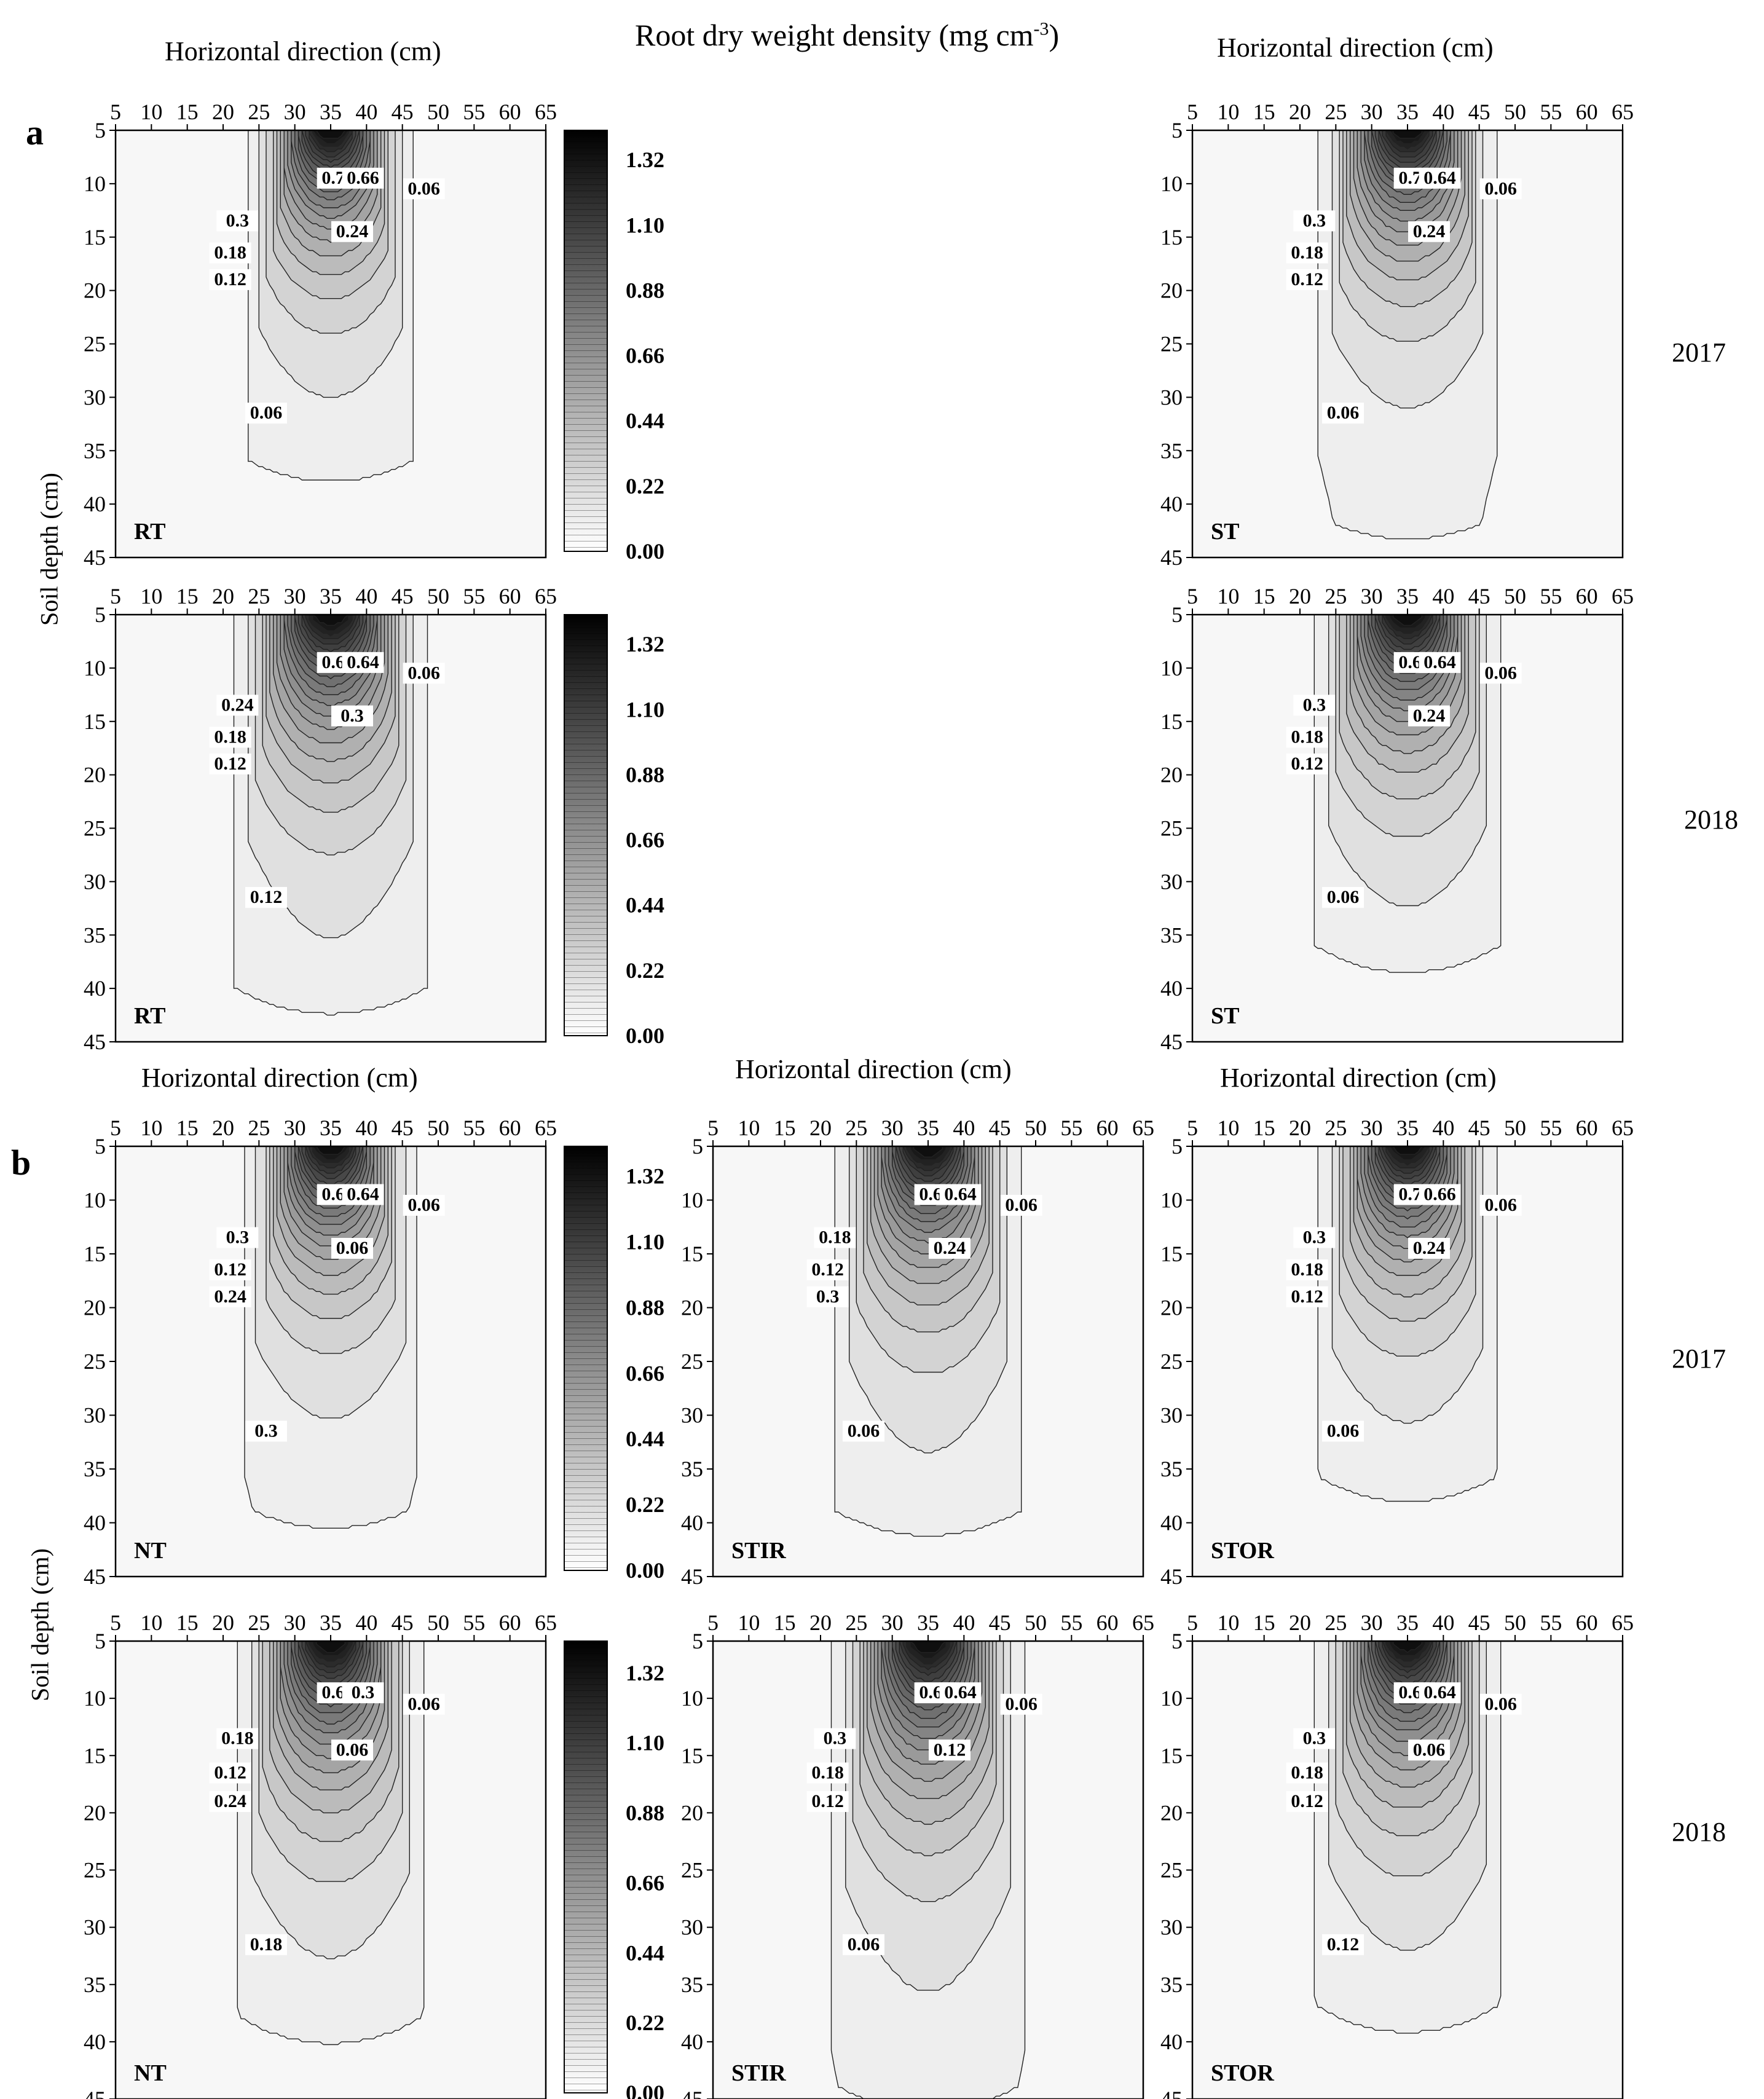  Describe the element at coordinates (1372, 596) in the screenshot. I see `x-tick-label: 30` at that location.